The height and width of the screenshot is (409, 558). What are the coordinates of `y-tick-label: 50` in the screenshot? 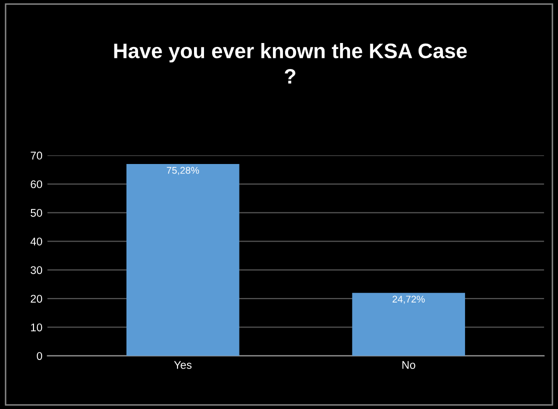 It's located at (36, 212).